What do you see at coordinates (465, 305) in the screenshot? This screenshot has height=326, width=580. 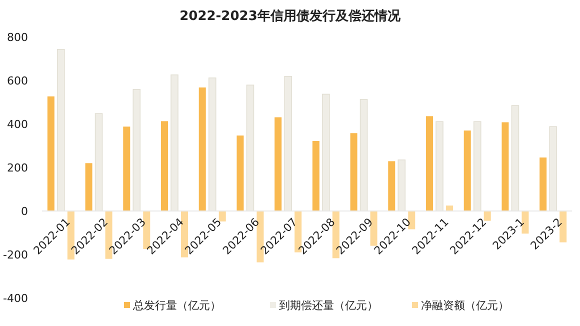 I see `legend-label: 净融资额（亿元）` at bounding box center [465, 305].